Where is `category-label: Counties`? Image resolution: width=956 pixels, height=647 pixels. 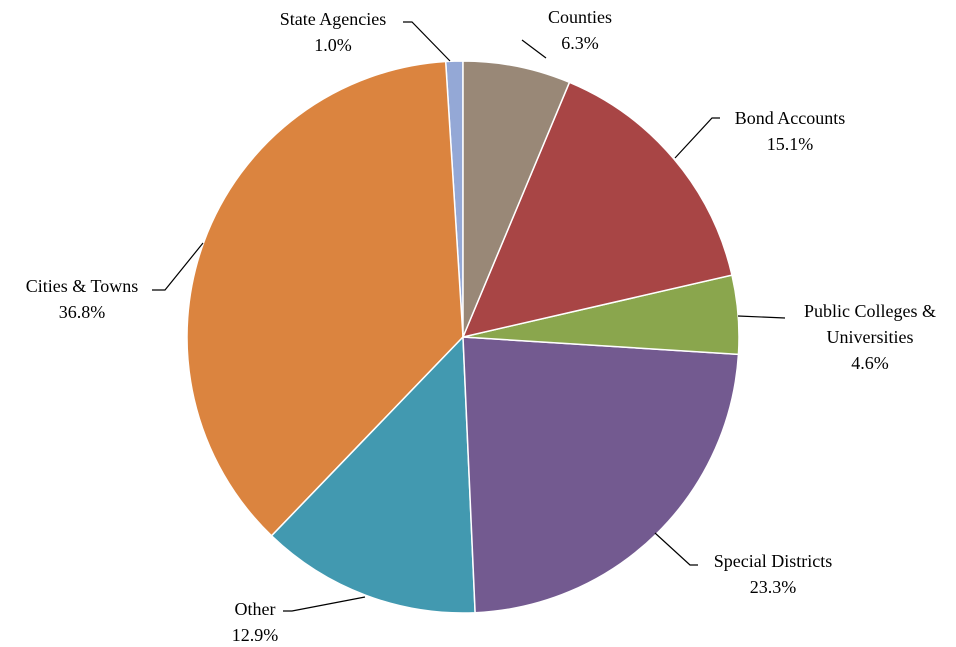
category-label: Counties is located at coordinates (580, 17).